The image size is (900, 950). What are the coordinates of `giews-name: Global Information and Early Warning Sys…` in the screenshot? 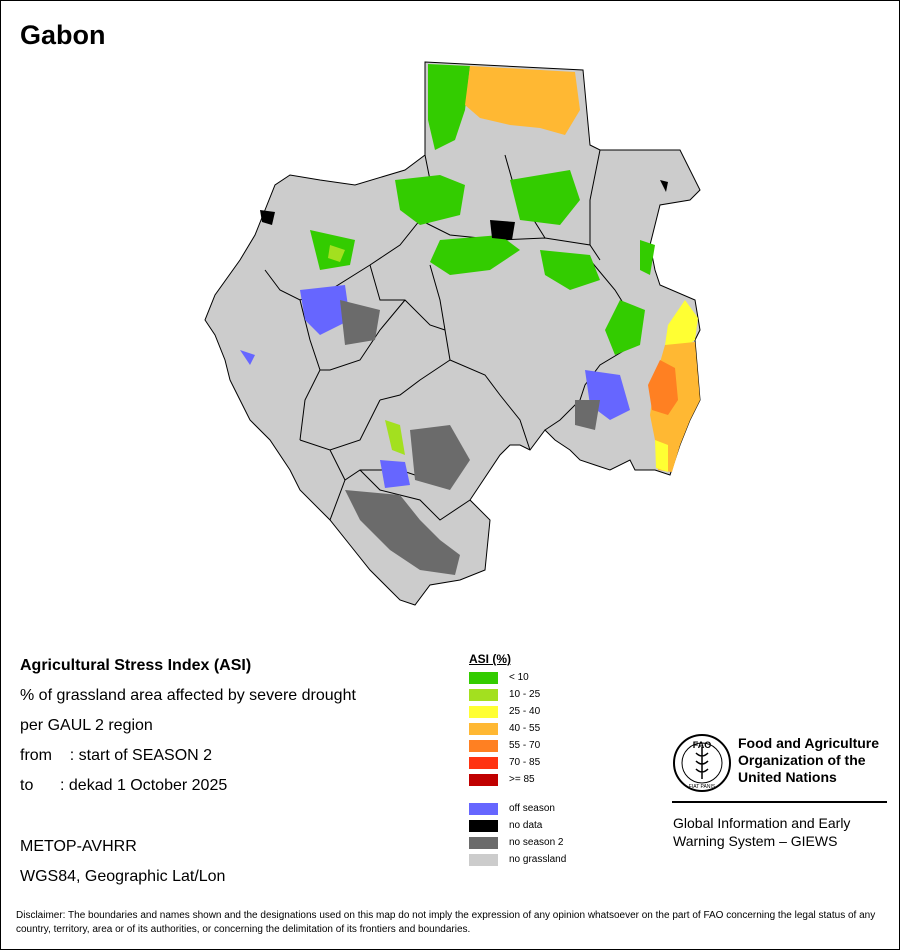 It's located at (762, 832).